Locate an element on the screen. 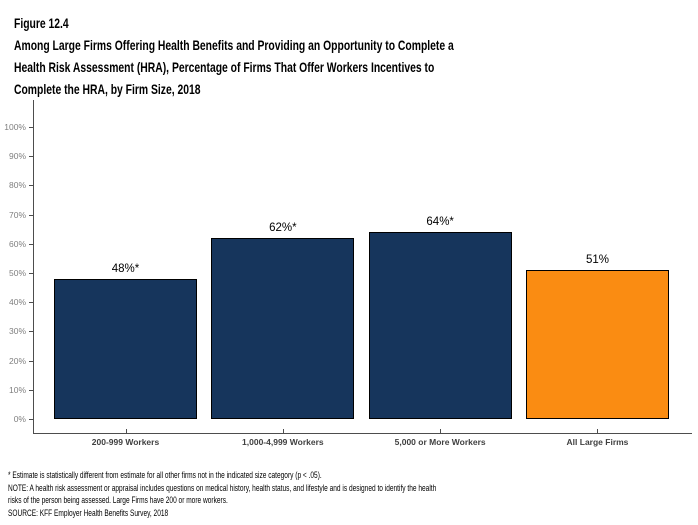  bar-value-label: 64%* is located at coordinates (440, 222).